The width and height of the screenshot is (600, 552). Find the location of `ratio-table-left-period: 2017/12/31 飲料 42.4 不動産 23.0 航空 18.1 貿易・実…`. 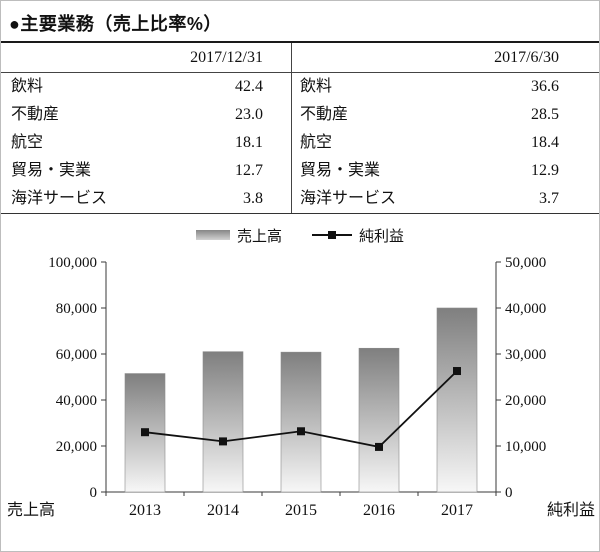

ratio-table-left-period: 2017/12/31 飲料 42.4 不動産 23.0 航空 18.1 貿易・実… is located at coordinates (146, 128).